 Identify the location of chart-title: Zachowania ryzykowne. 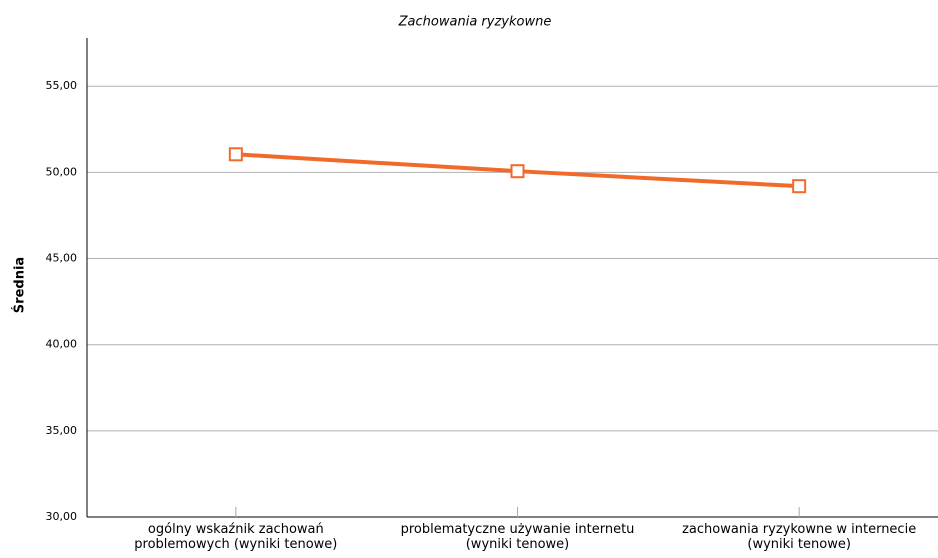
(475, 22).